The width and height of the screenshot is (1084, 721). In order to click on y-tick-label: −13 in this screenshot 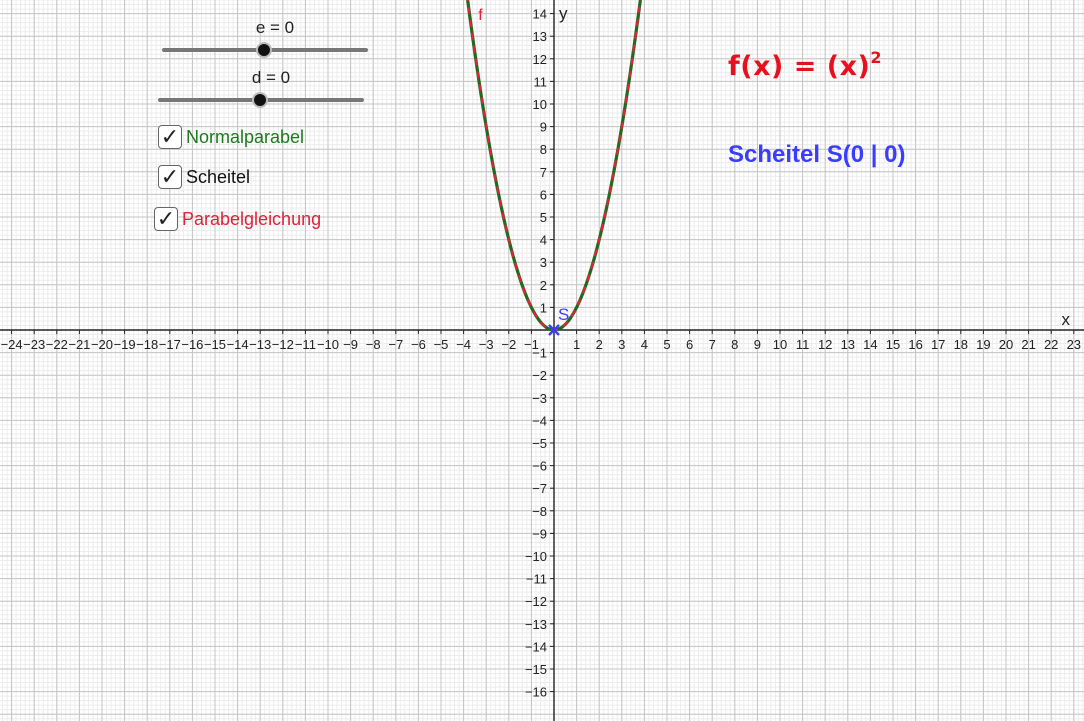, I will do `click(536, 624)`.